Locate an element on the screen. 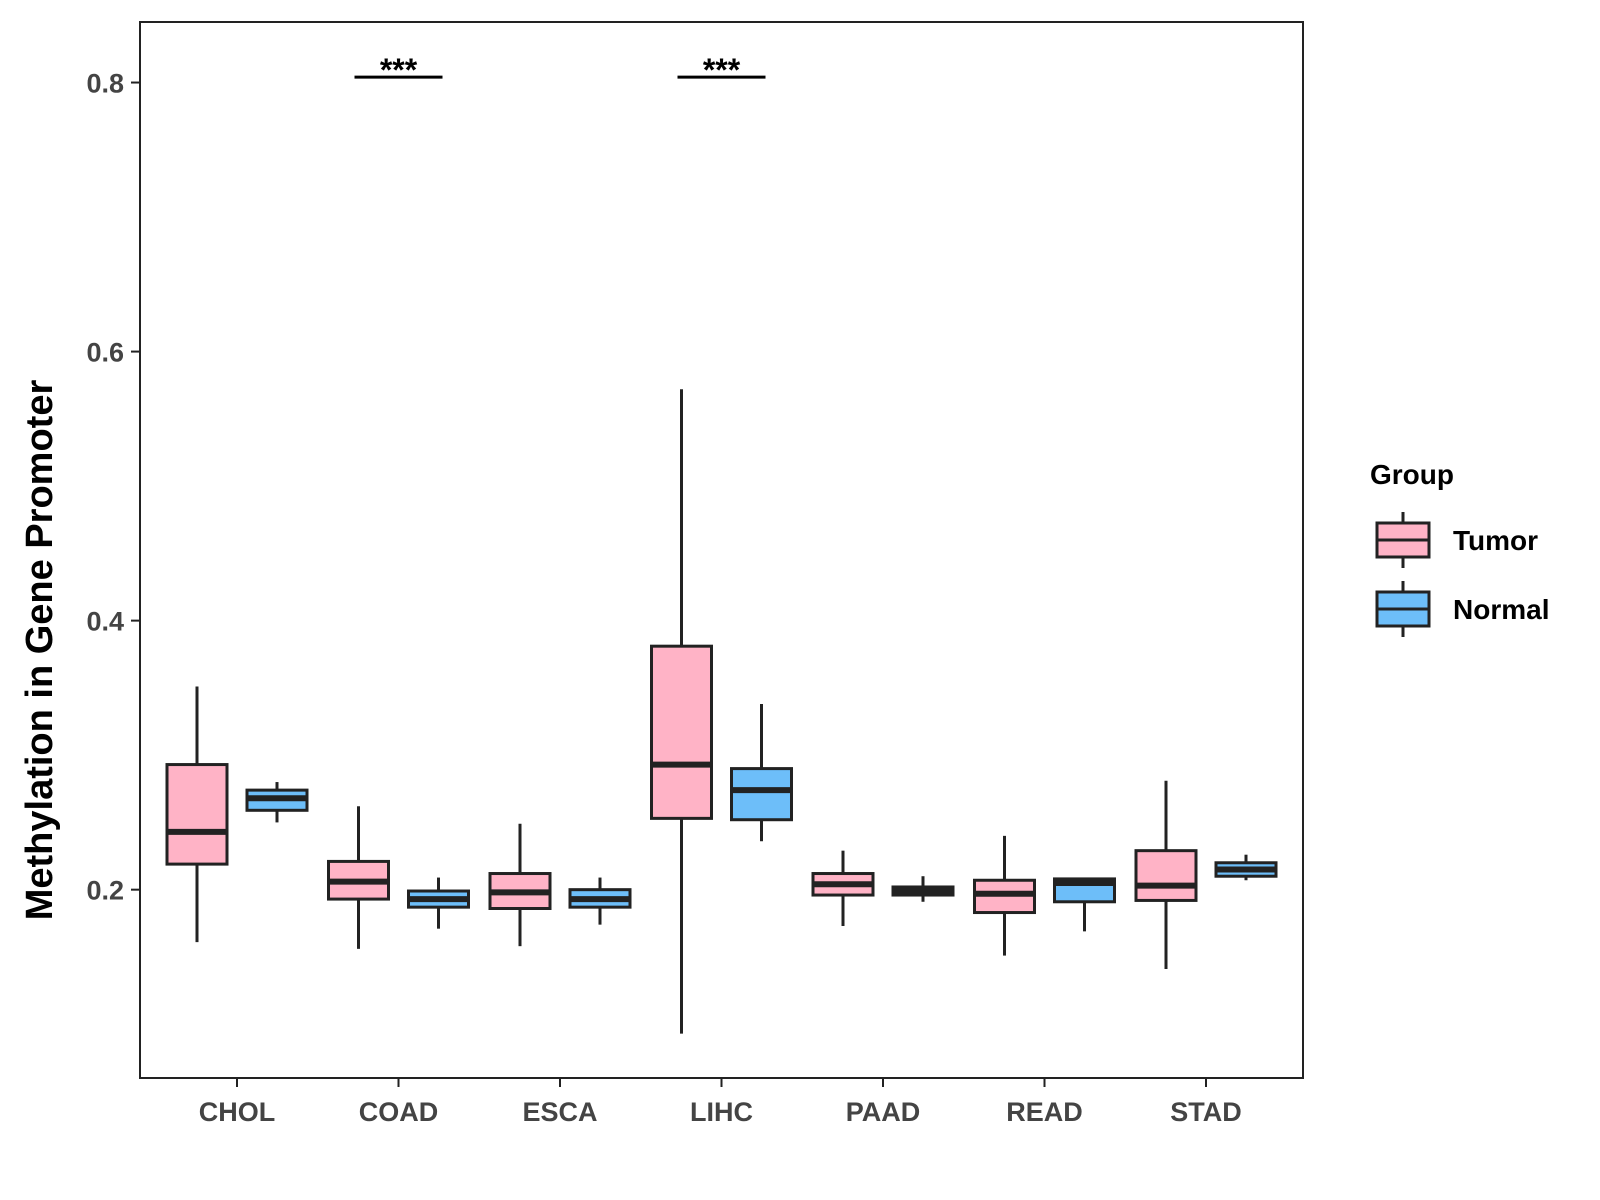  box-normal-lihc is located at coordinates (761, 773).